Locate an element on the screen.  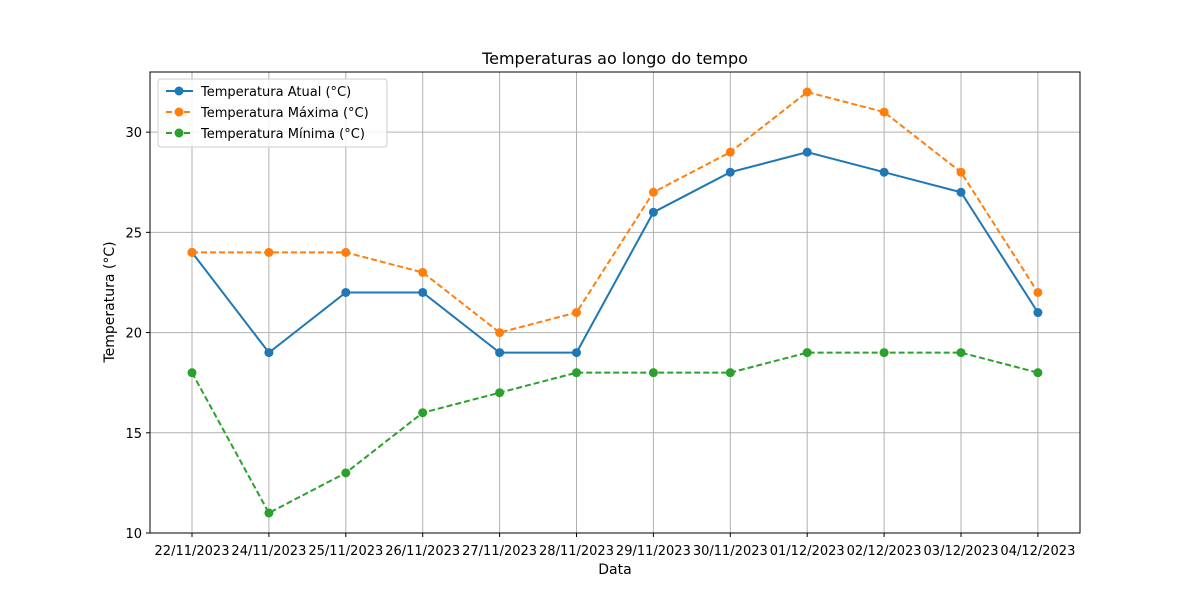
x-tick-label: 28/11/2023 is located at coordinates (576, 551).